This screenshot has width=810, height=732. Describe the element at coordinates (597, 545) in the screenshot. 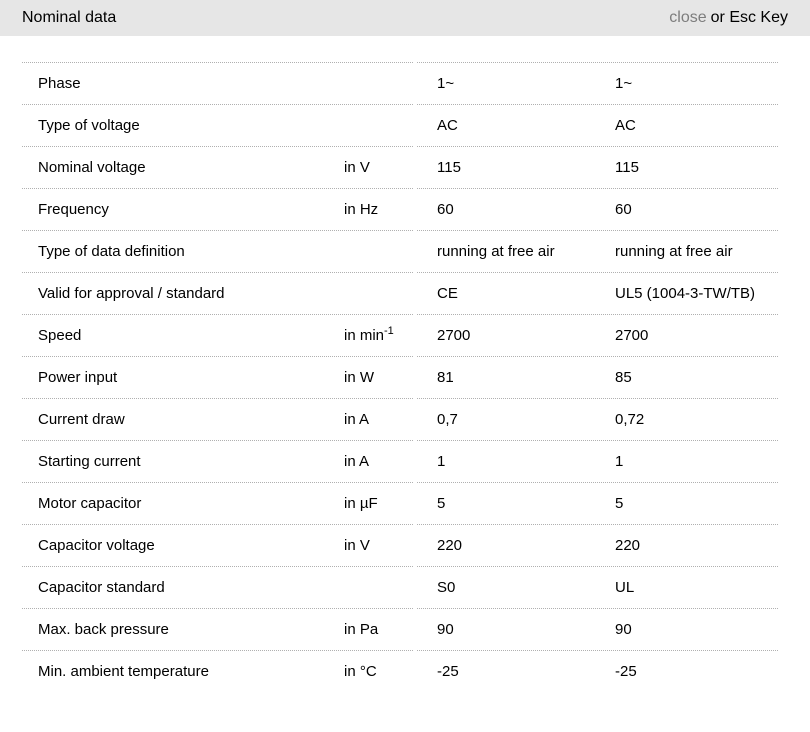

I see `spec-value-row: 220 220` at that location.